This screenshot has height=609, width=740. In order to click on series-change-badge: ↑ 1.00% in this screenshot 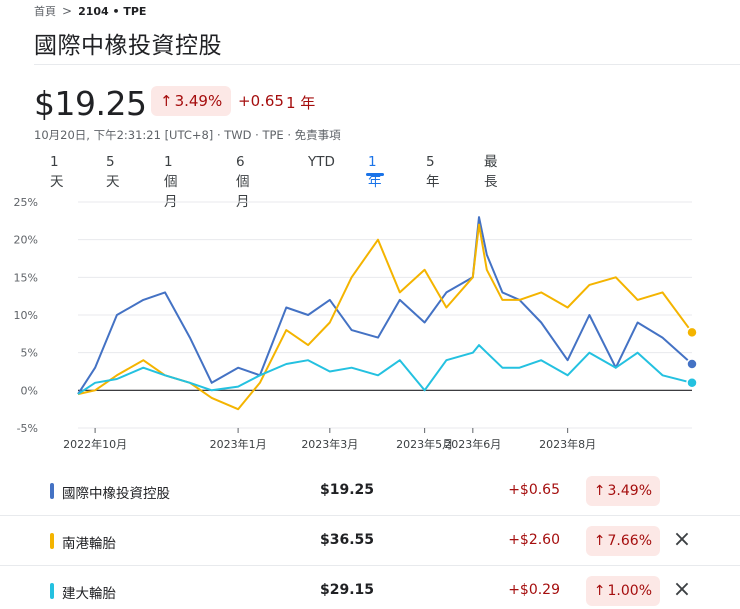, I will do `click(622, 591)`.